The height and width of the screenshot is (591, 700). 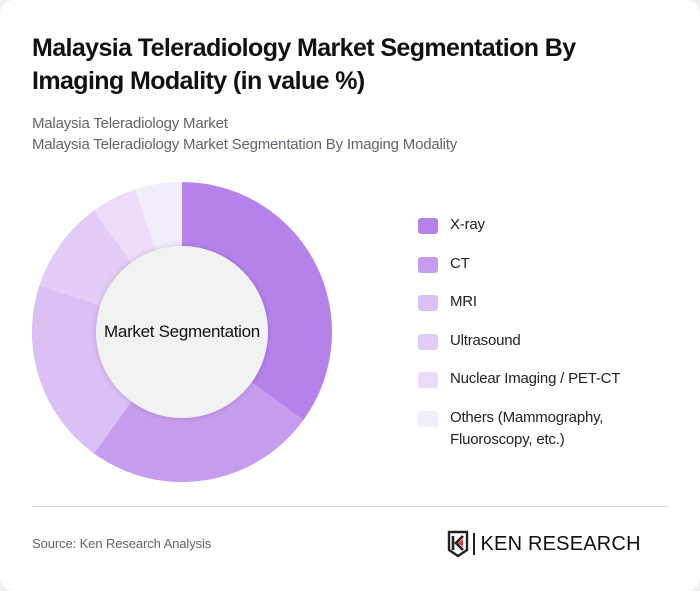 What do you see at coordinates (458, 544) in the screenshot?
I see `ken-shield-icon` at bounding box center [458, 544].